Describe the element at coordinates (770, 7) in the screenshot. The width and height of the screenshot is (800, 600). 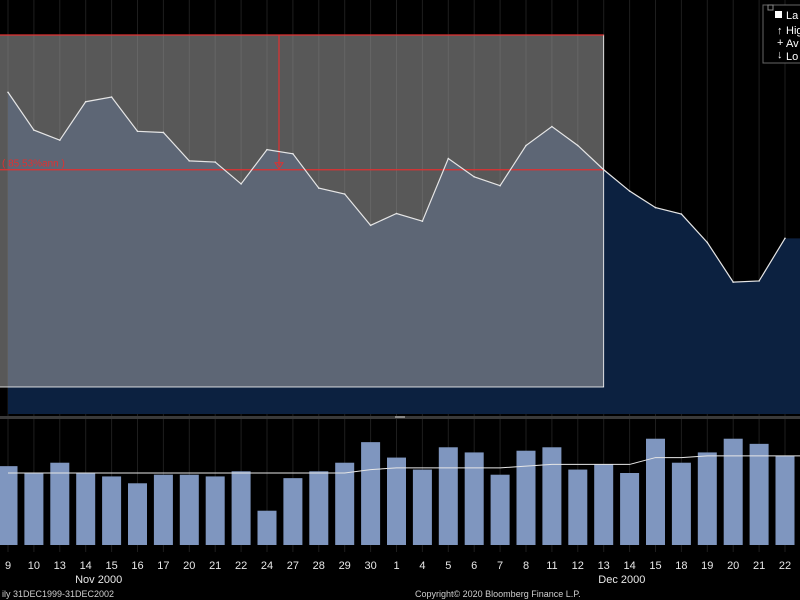
I see `legend-move-icon` at that location.